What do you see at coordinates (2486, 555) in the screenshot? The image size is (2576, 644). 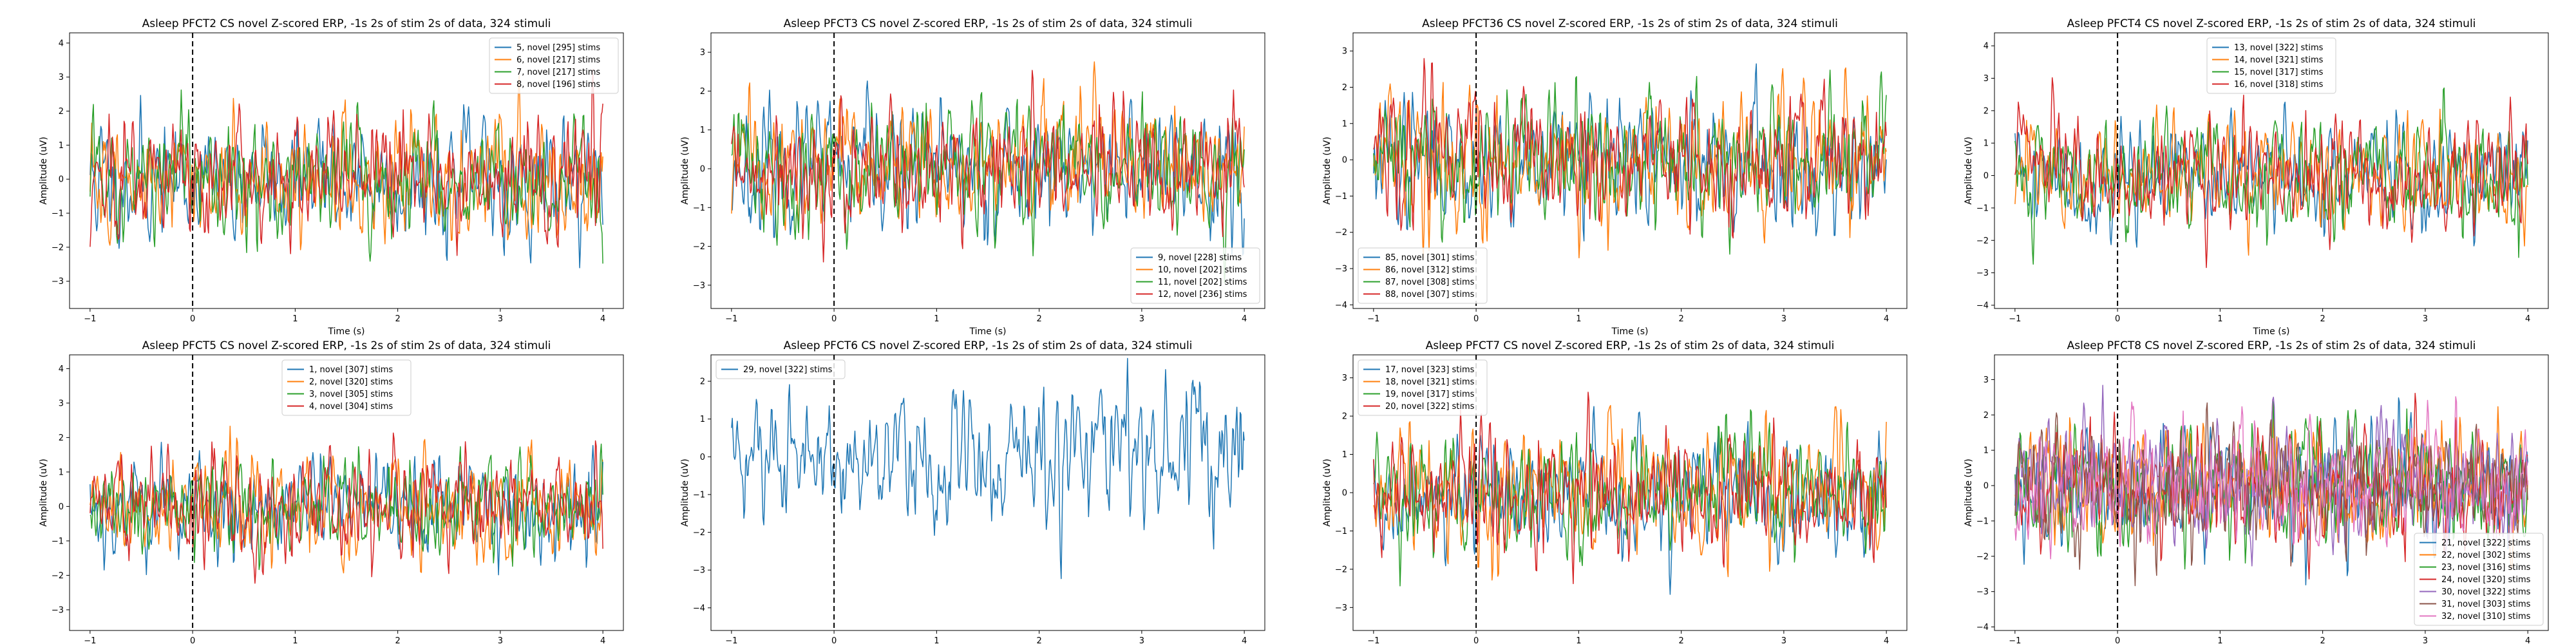 I see `legend-entry: 22, novel [302] stims` at bounding box center [2486, 555].